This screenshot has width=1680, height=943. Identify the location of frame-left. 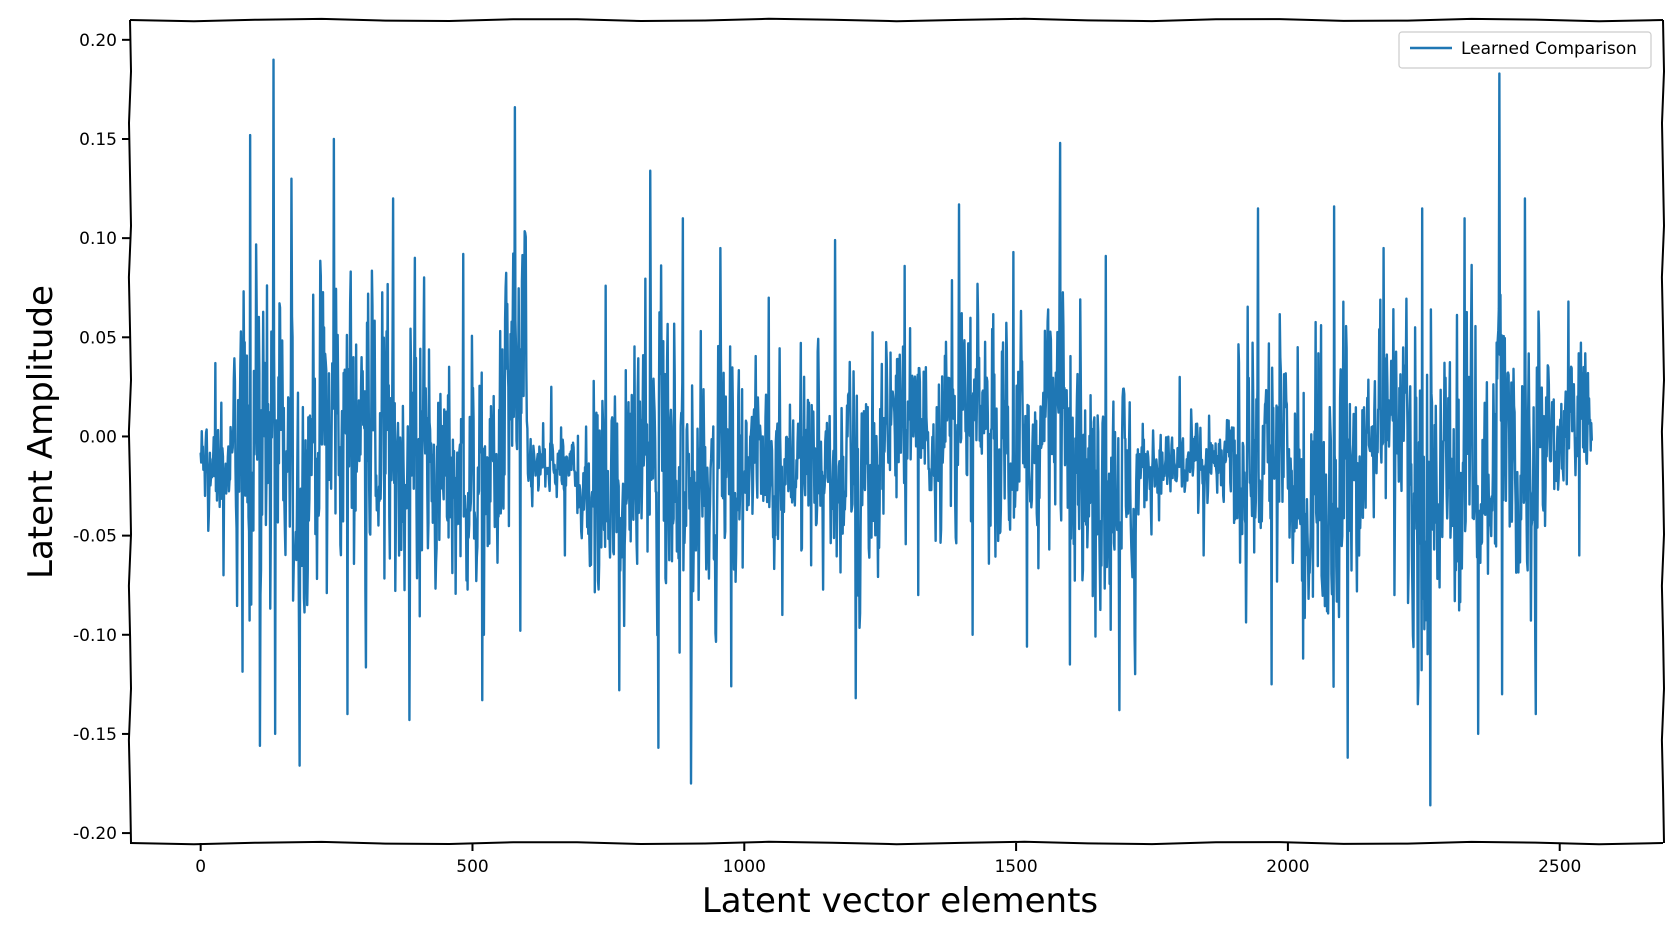
(129, 431).